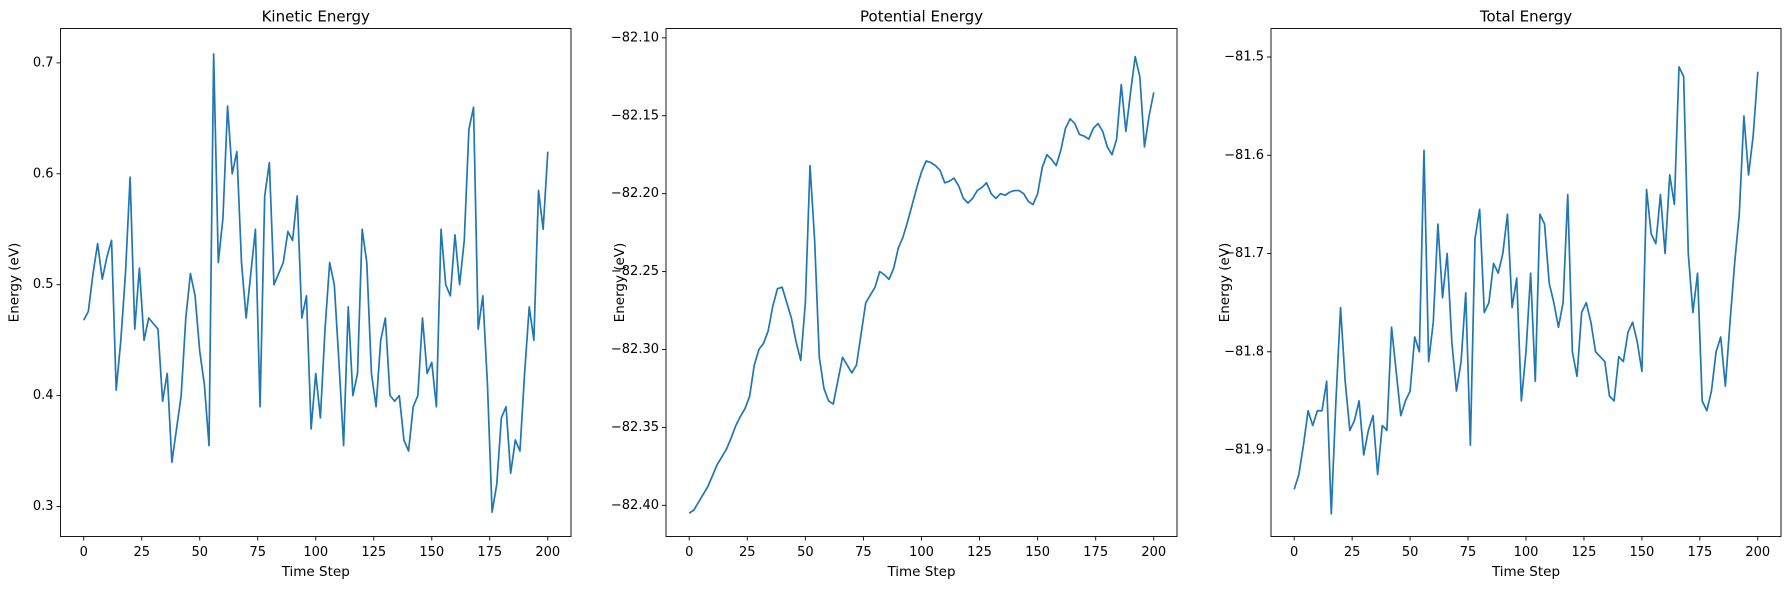  Describe the element at coordinates (1244, 155) in the screenshot. I see `y-tick-label: −81.6` at that location.